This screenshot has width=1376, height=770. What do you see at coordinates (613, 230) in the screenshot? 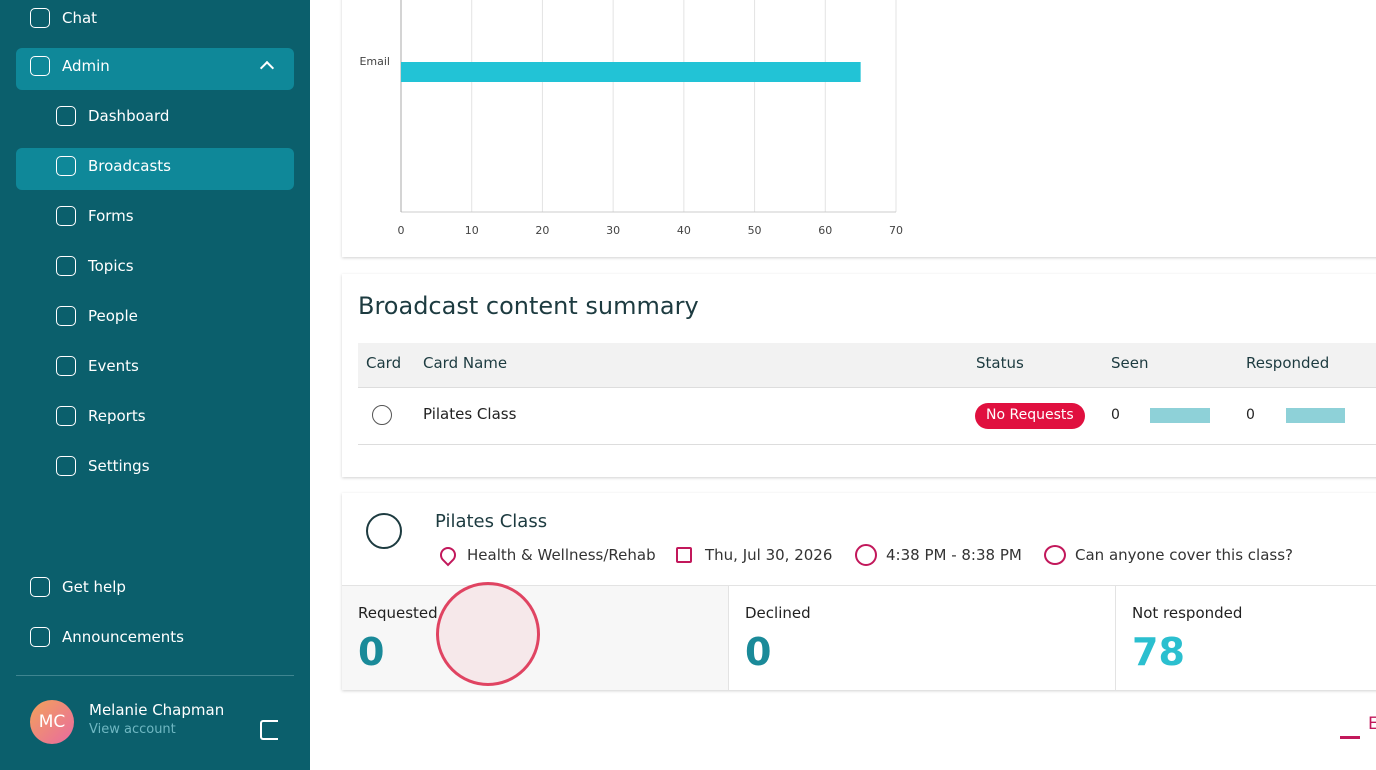
I see `x-tick-label: 30` at bounding box center [613, 230].